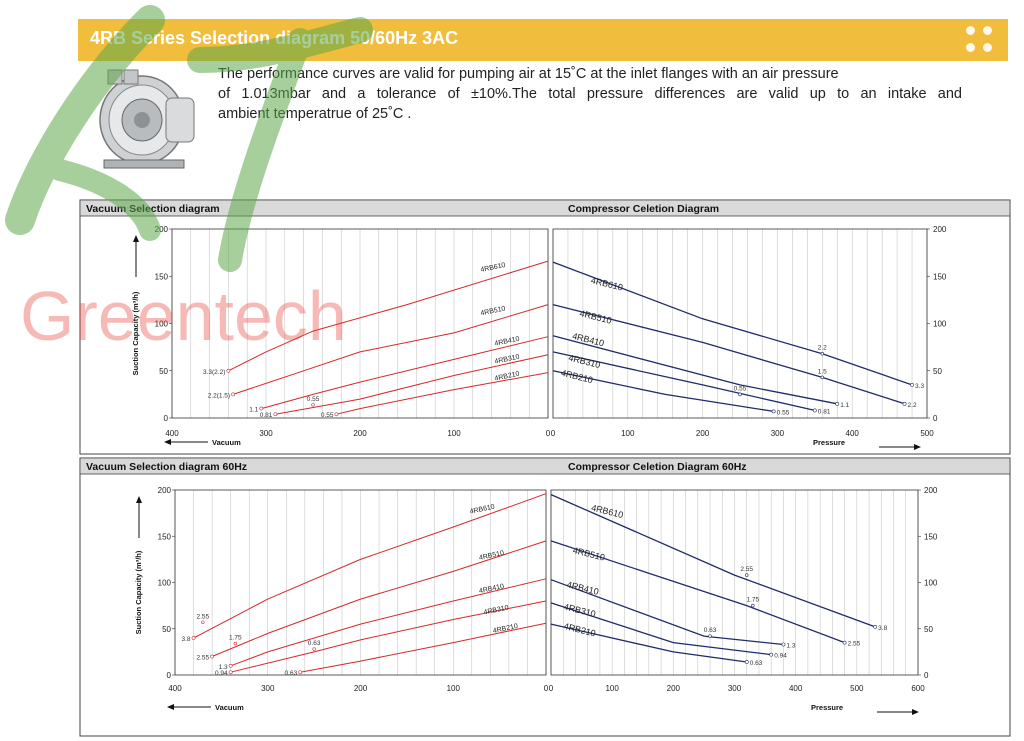 The width and height of the screenshot is (1024, 741). Describe the element at coordinates (912, 405) in the screenshot. I see `endpoint-label: 2.2` at that location.